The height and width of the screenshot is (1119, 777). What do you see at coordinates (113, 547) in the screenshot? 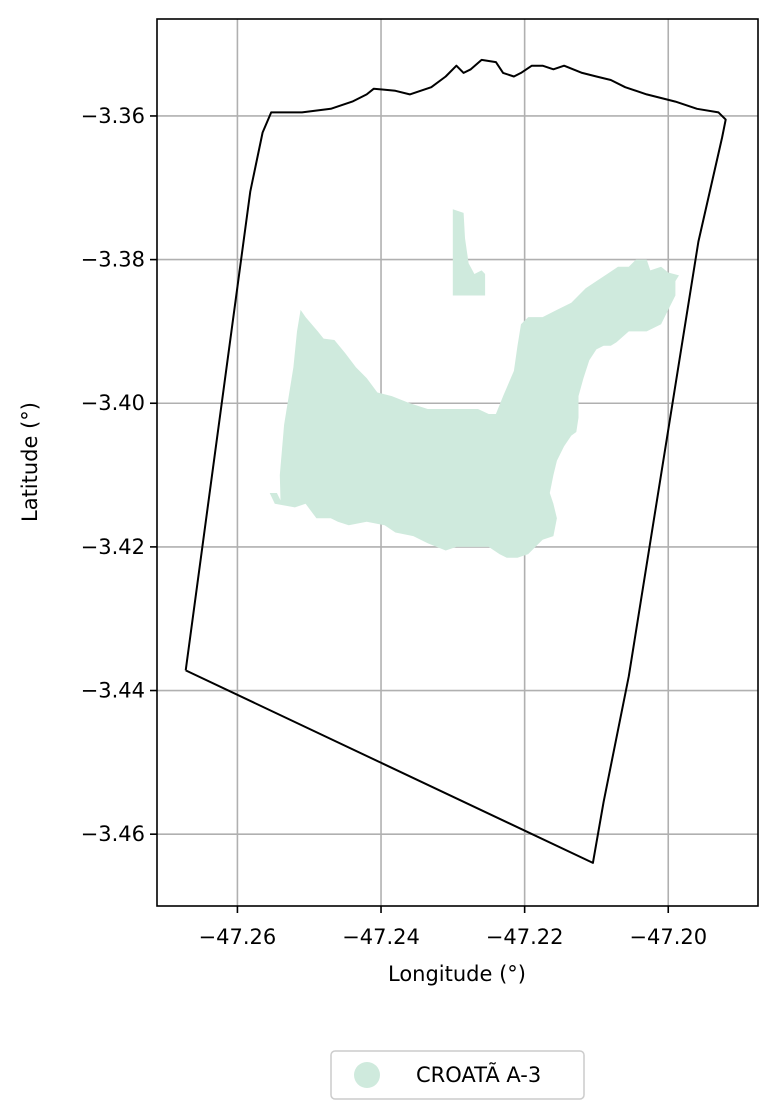
I see `y-tick-label-3: −3.42` at bounding box center [113, 547].